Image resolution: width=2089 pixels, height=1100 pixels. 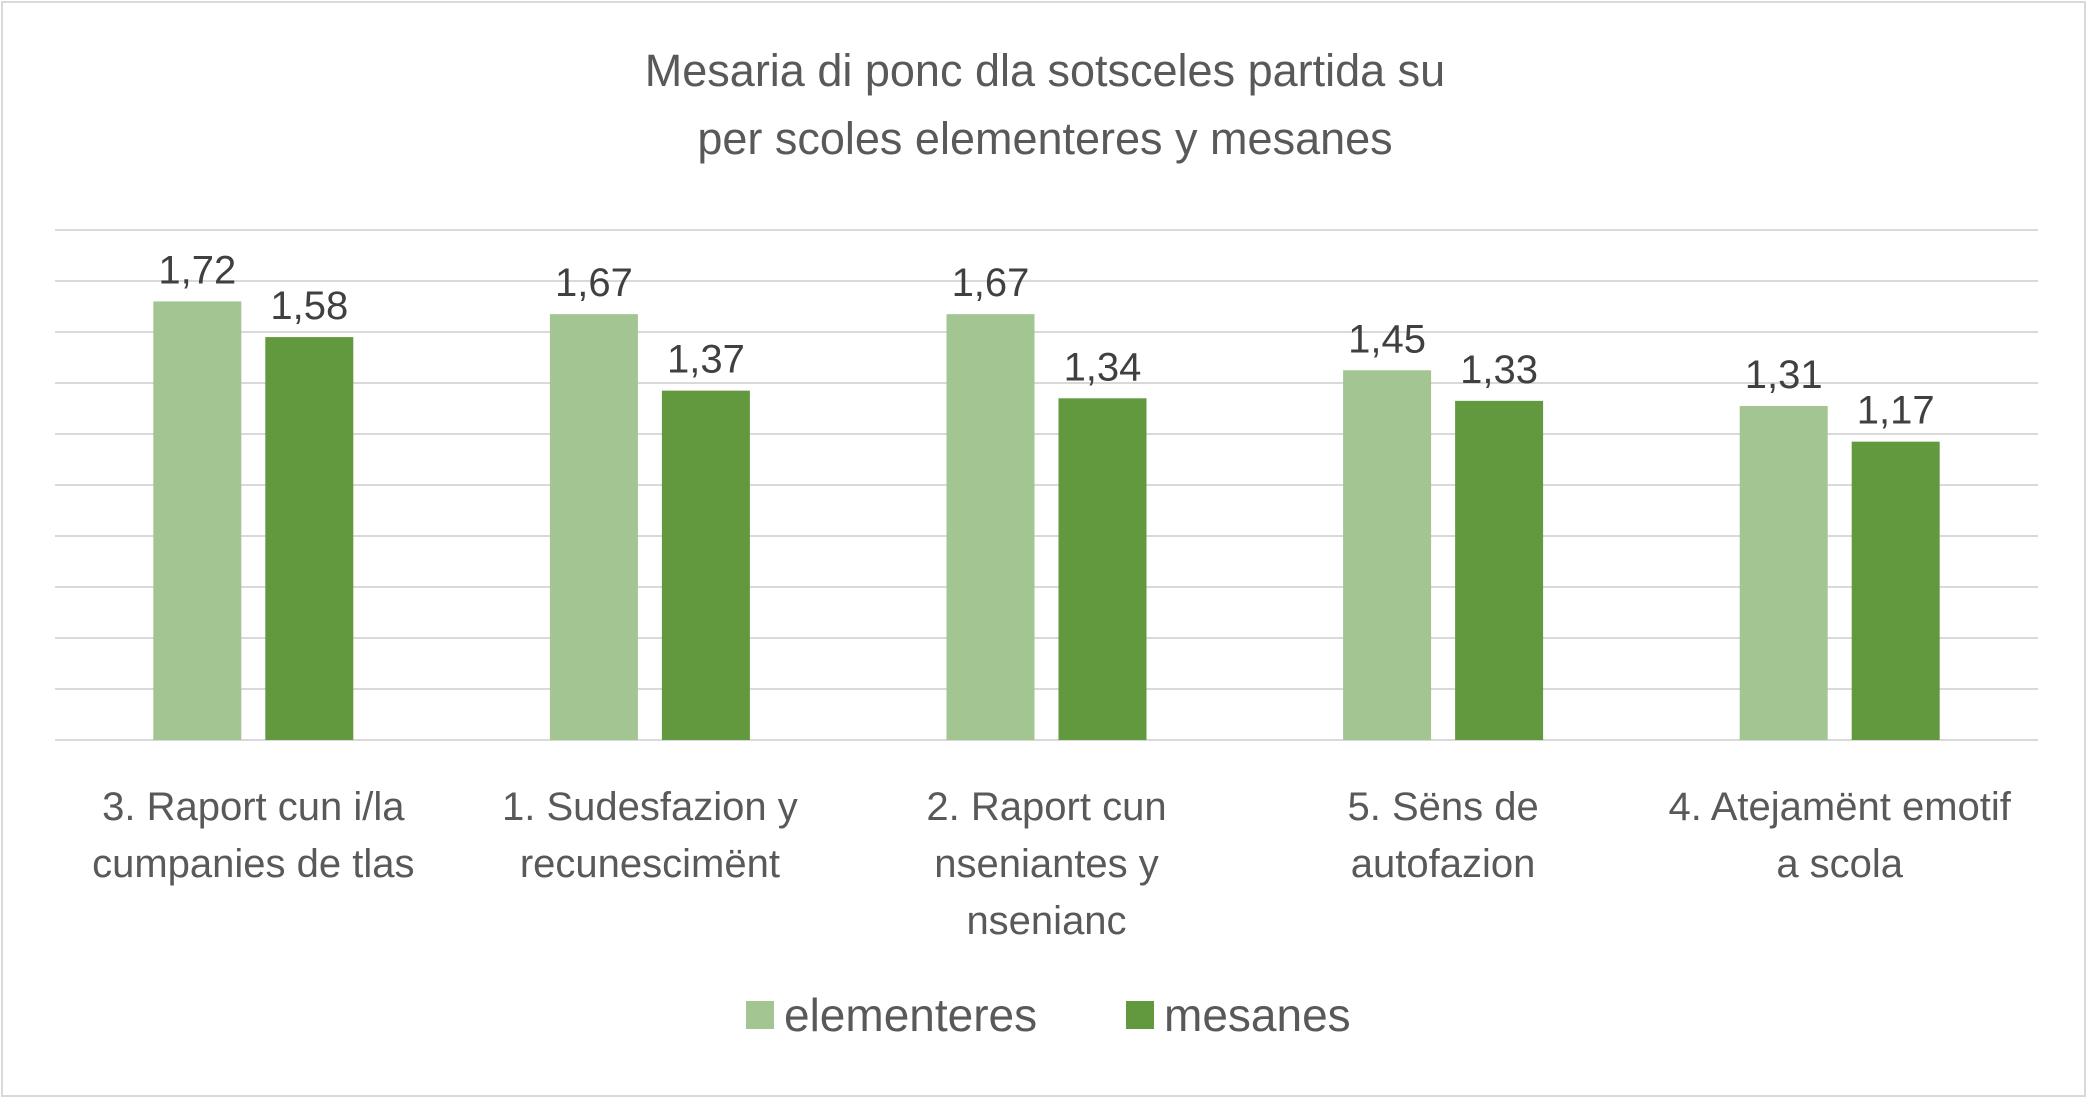 I want to click on data-labels: 1,72 1,58 1,67 1,37 1,67 1,34 1,45 1,33 1,31 1,17, so click(x=1046, y=340).